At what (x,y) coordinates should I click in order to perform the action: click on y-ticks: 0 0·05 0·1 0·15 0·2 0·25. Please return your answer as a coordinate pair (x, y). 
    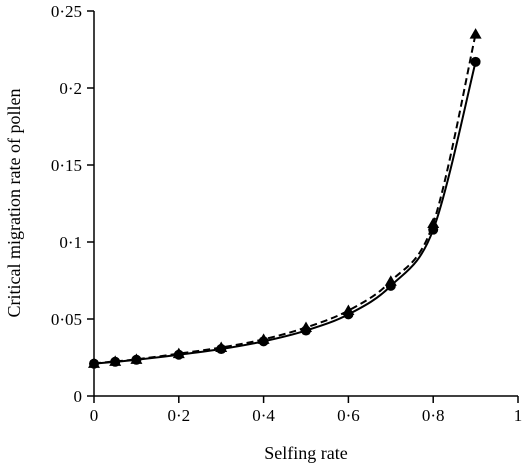
    Looking at the image, I should click on (72, 204).